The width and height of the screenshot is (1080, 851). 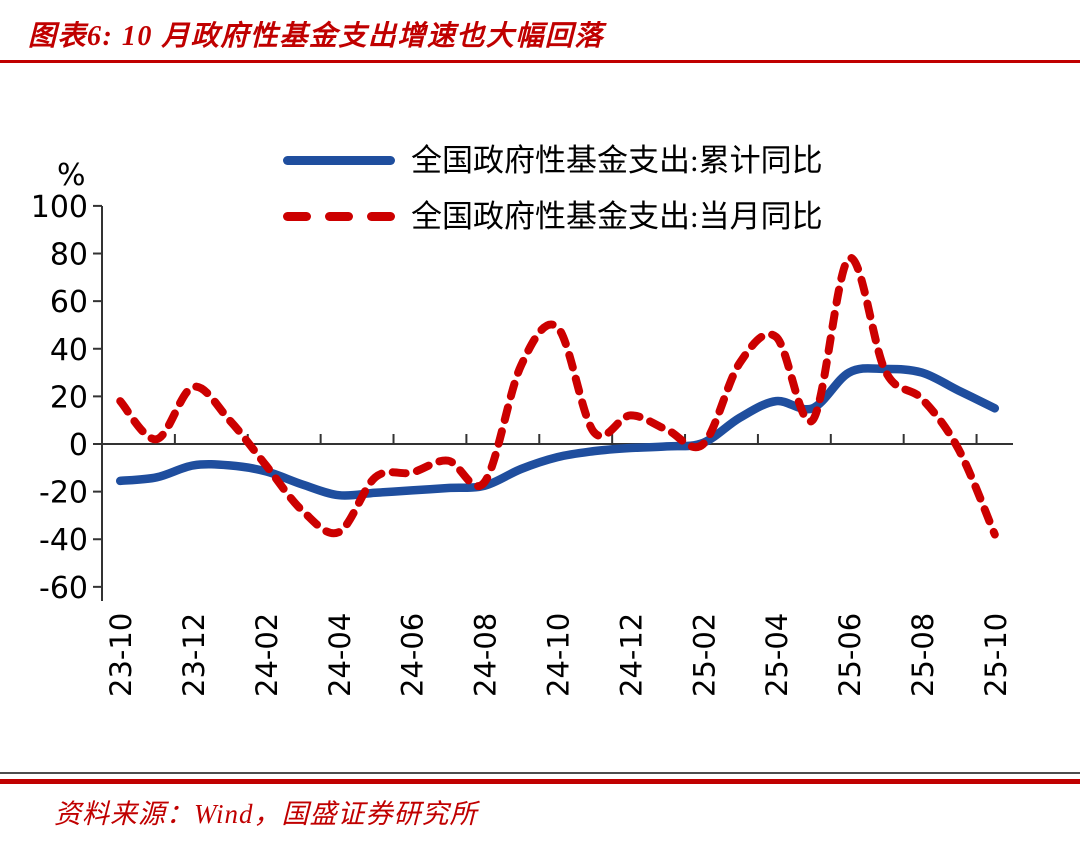 What do you see at coordinates (316, 36) in the screenshot?
I see `figure-title: 图表6: 10 月政府性基金支出增速也大幅回落` at bounding box center [316, 36].